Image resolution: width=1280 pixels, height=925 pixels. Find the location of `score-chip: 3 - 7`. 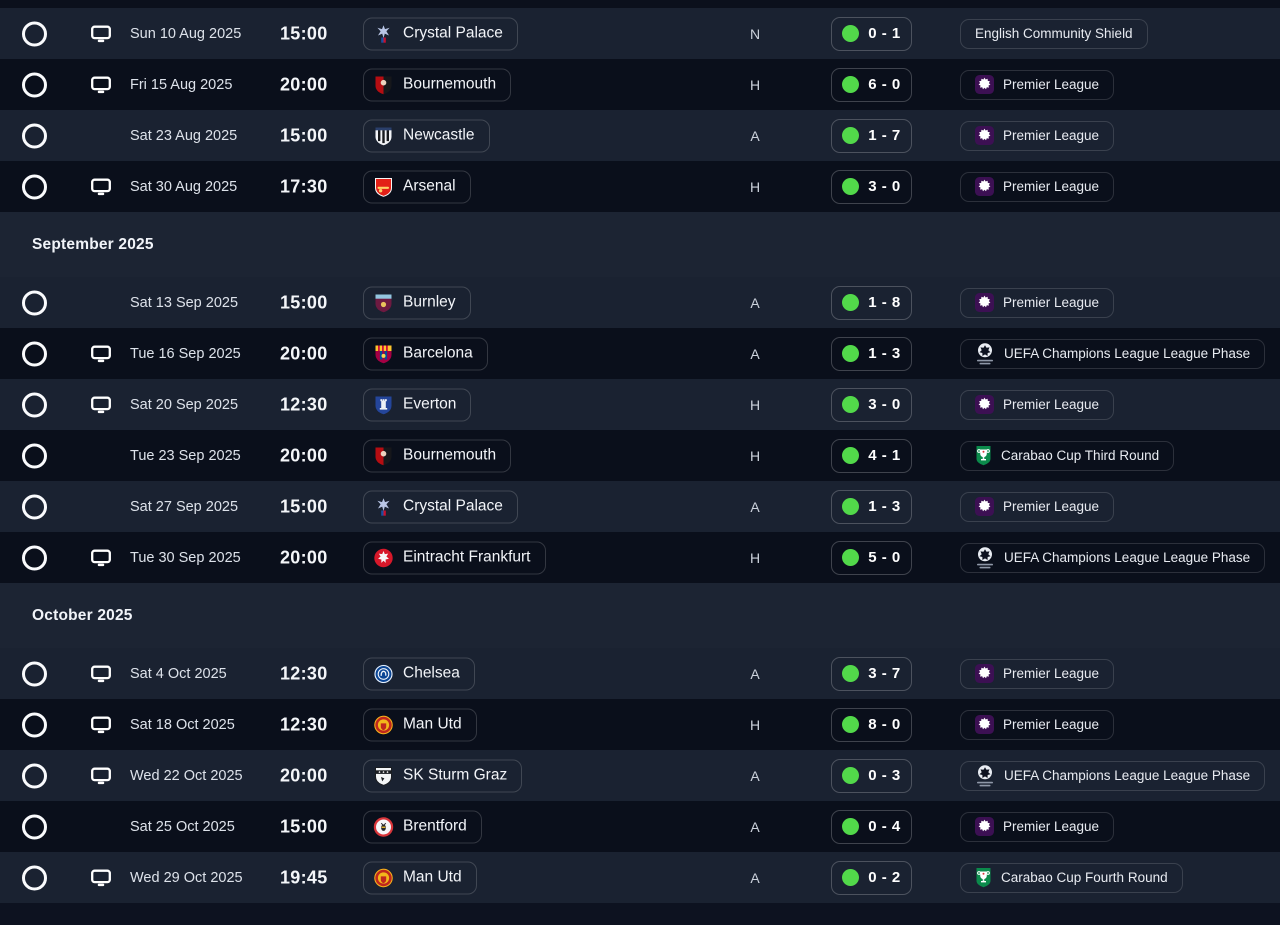

score-chip: 3 - 7 is located at coordinates (871, 673).